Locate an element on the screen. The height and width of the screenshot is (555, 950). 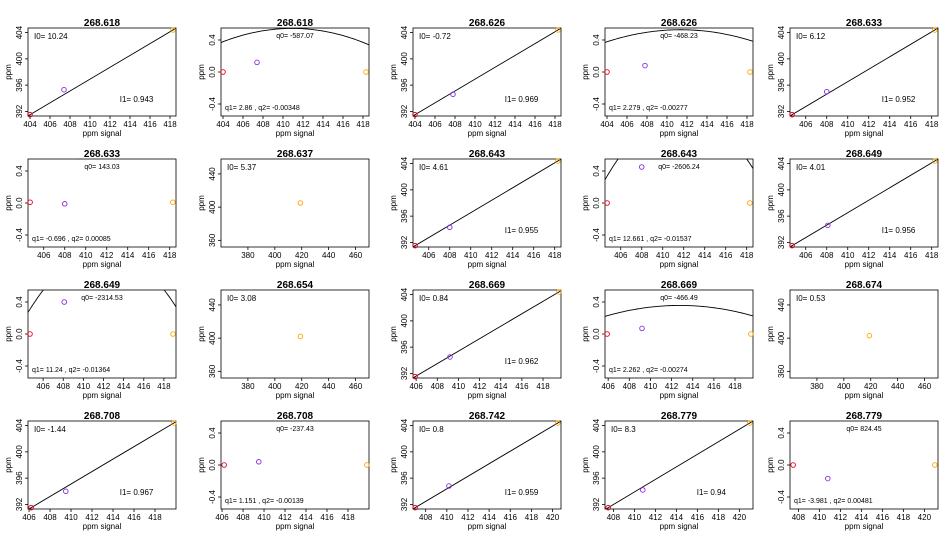
annotation-intercept: I0= 0.53 is located at coordinates (811, 298).